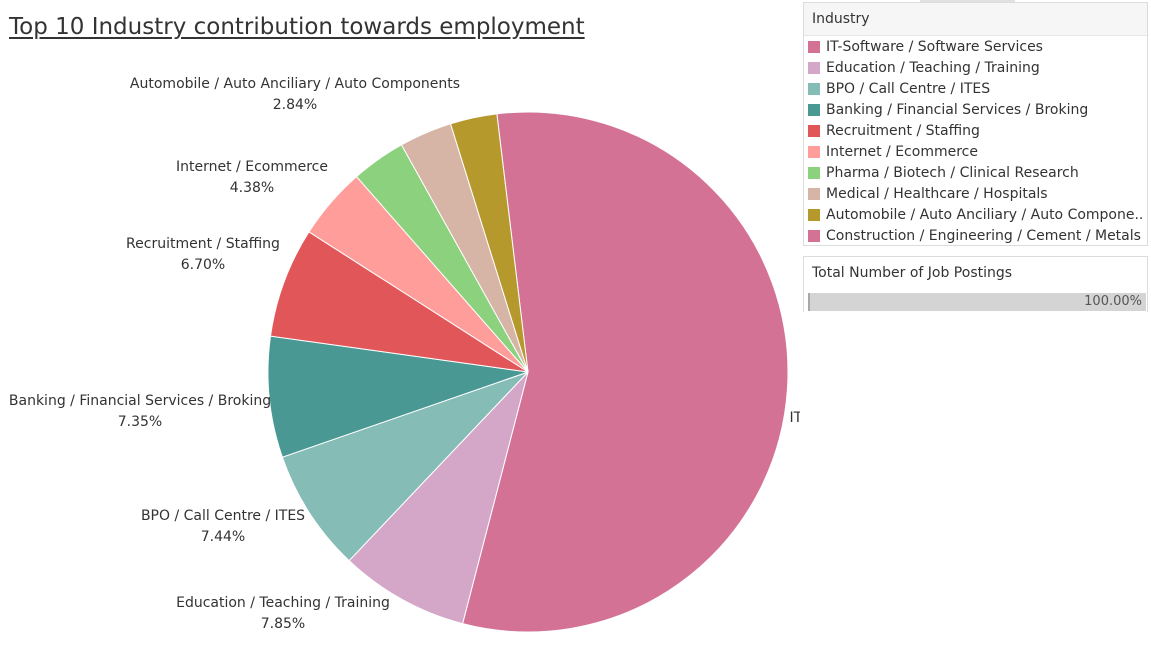  What do you see at coordinates (967, 1) in the screenshot?
I see `toolbar-strip` at bounding box center [967, 1].